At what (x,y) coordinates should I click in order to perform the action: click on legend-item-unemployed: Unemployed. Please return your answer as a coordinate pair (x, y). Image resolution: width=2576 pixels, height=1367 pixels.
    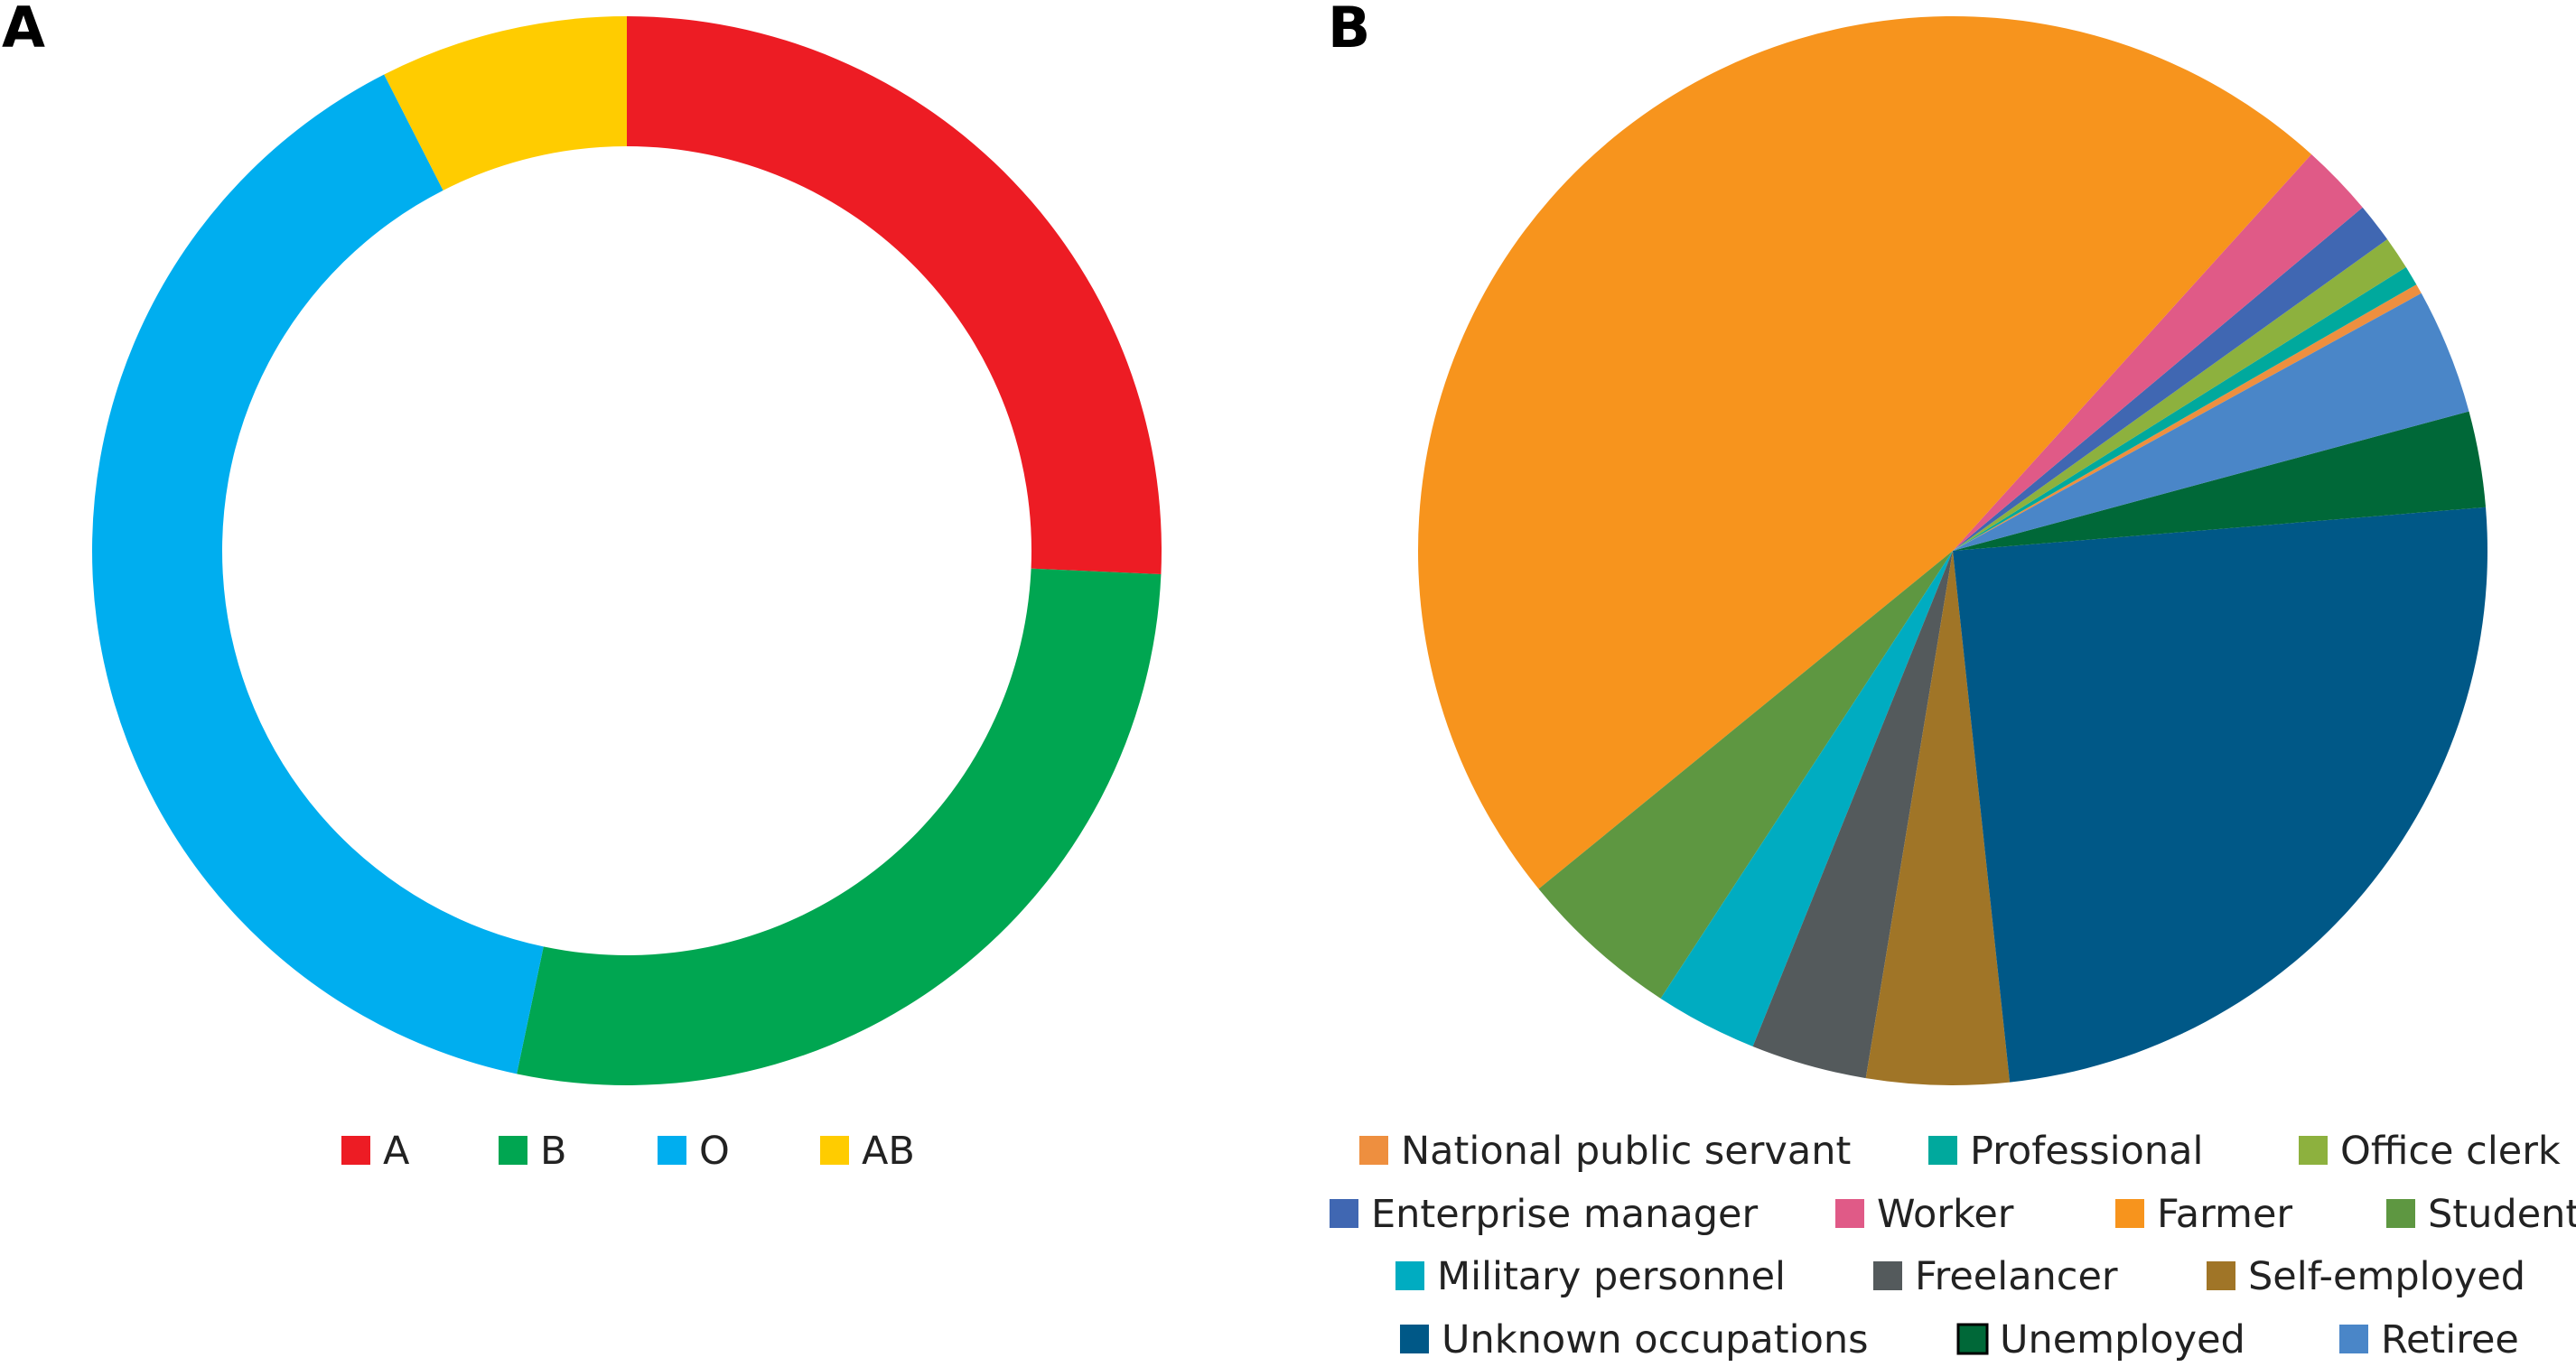
    Looking at the image, I should click on (2100, 1339).